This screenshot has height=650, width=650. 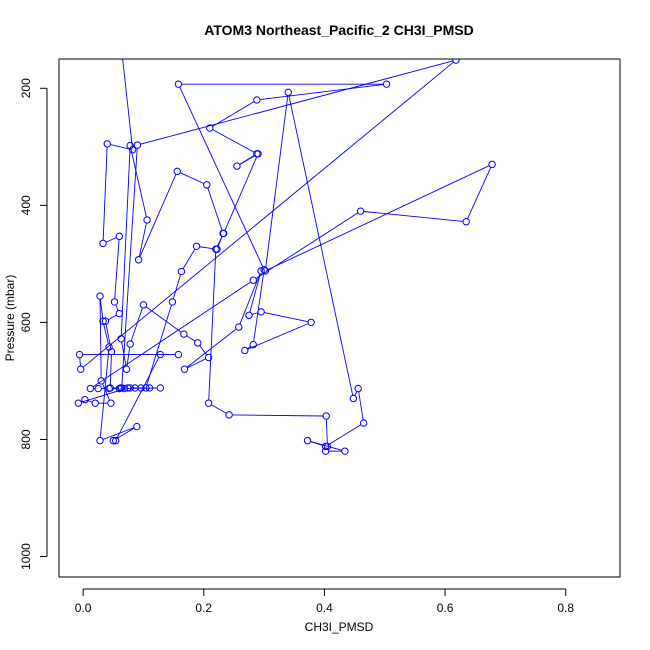 What do you see at coordinates (83, 608) in the screenshot?
I see `x-tick-label: 0.0` at bounding box center [83, 608].